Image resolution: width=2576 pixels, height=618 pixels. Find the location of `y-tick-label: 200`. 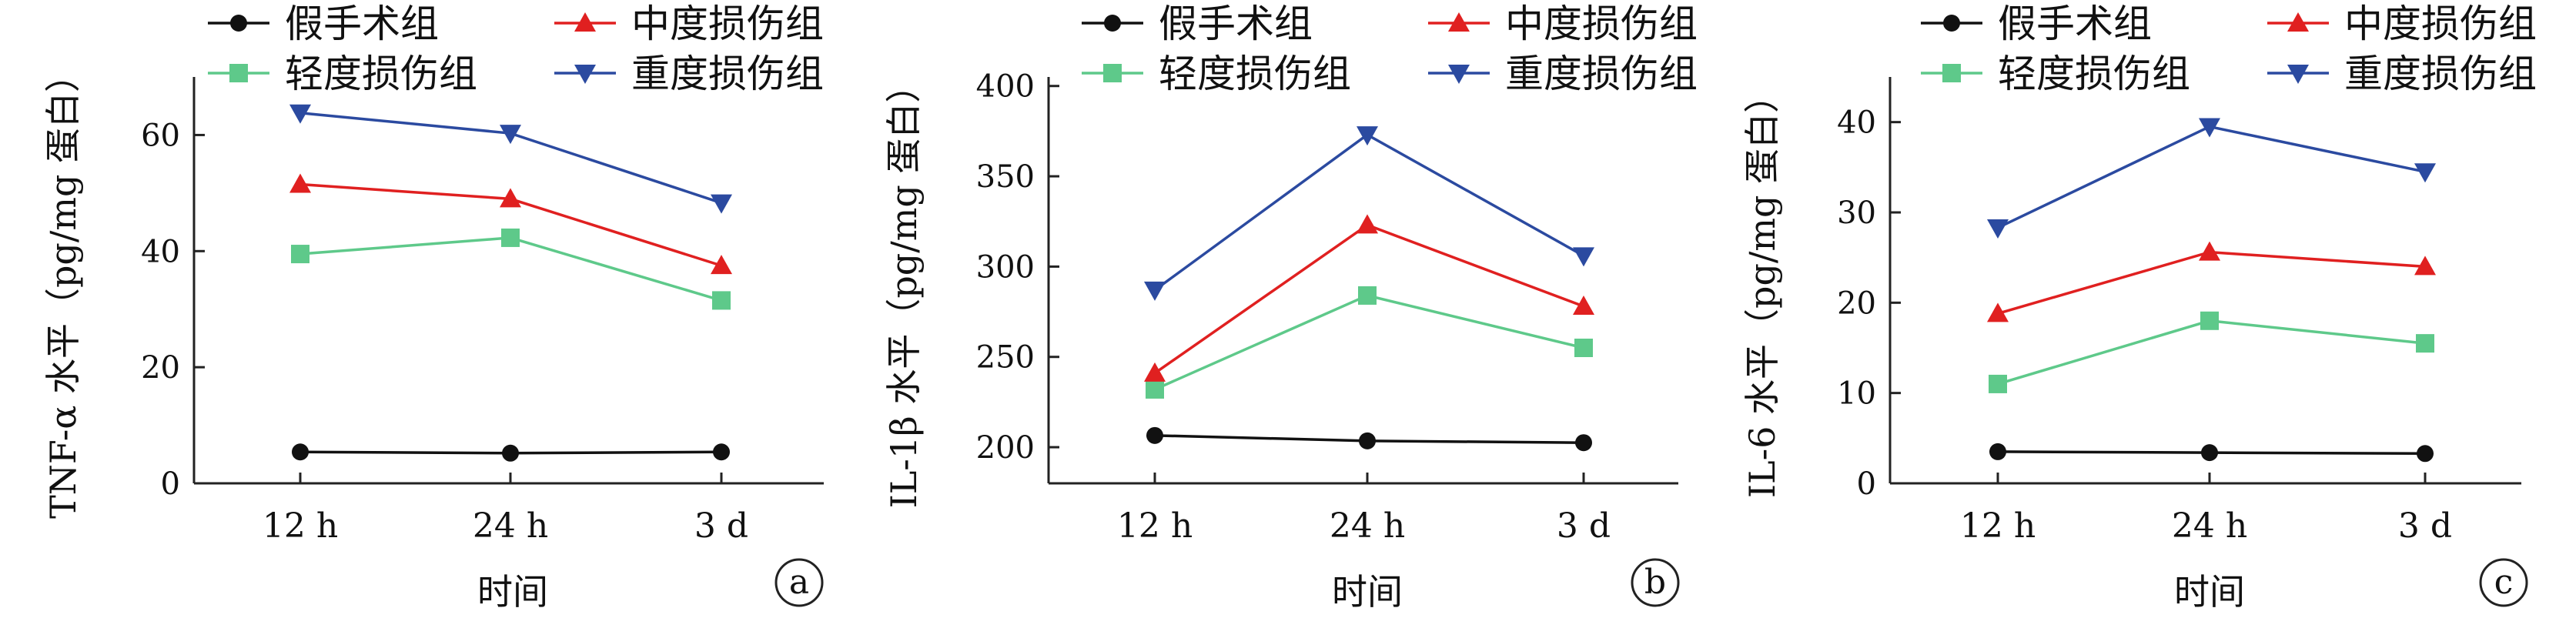

y-tick-label: 200 is located at coordinates (1006, 448).